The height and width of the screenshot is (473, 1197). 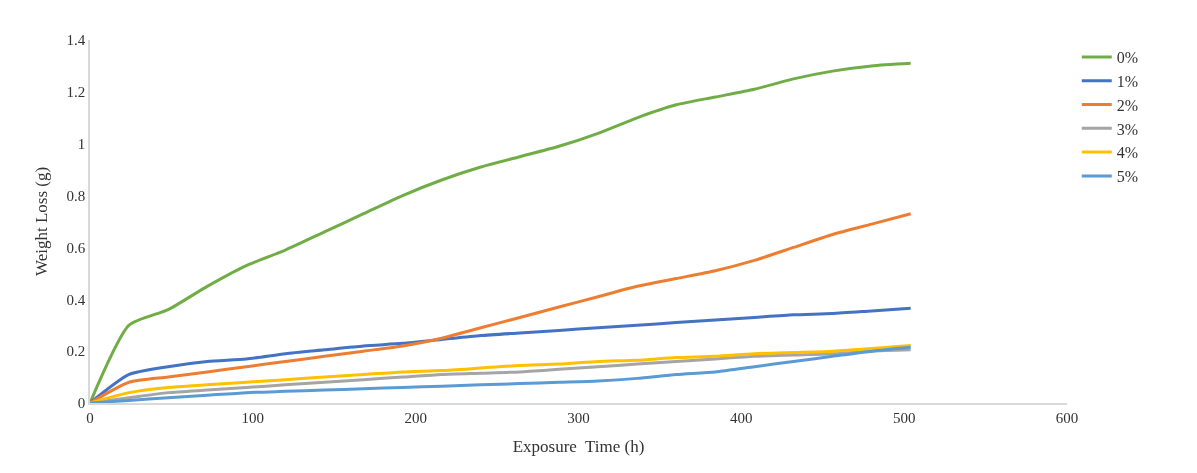 What do you see at coordinates (904, 417) in the screenshot?
I see `x-tick-label: 500` at bounding box center [904, 417].